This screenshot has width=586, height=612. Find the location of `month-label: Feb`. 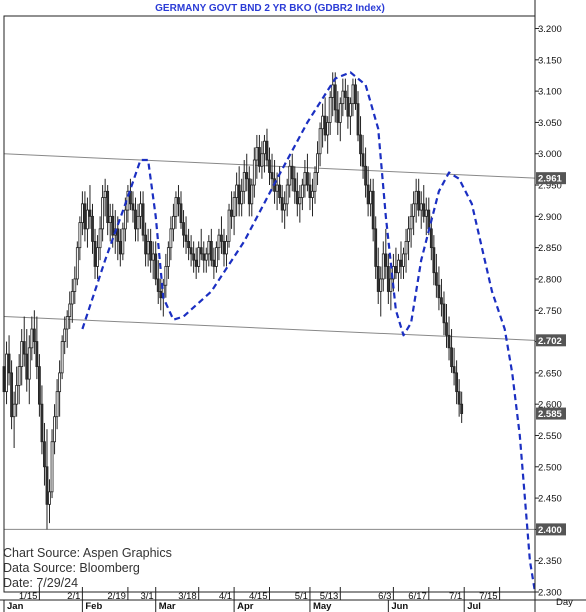

month-label: Feb is located at coordinates (93, 606).